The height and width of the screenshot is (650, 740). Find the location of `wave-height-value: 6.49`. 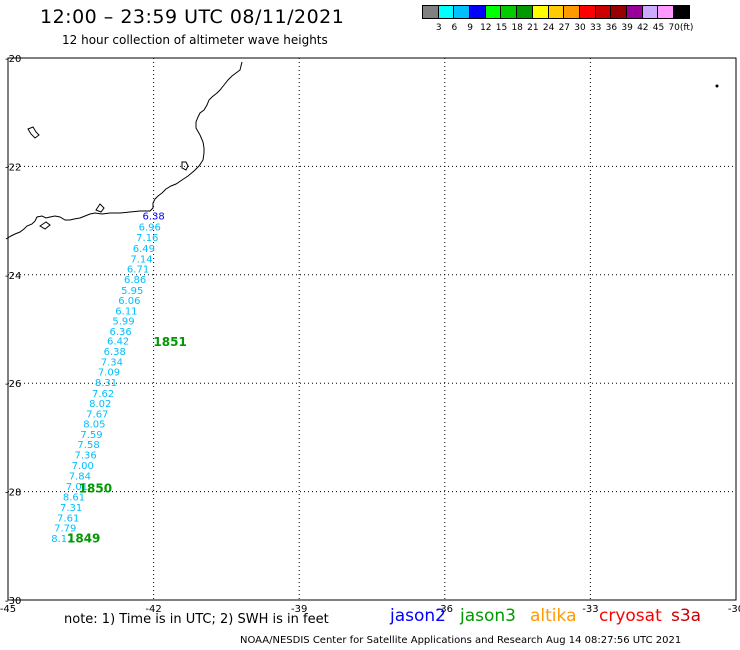

wave-height-value: 6.49 is located at coordinates (144, 249).